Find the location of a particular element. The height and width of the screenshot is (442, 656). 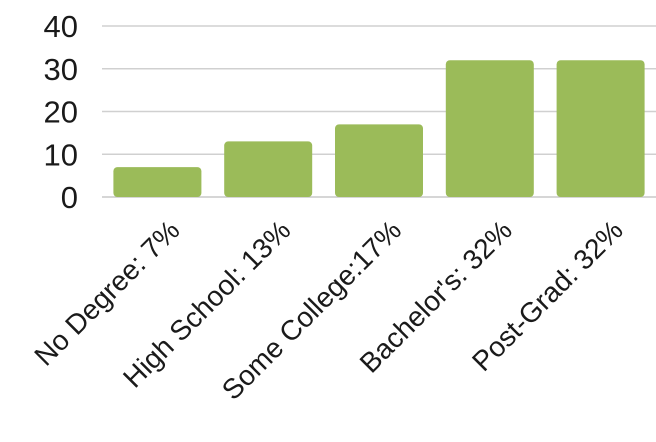

y-tick-label: 30 is located at coordinates (61, 69).